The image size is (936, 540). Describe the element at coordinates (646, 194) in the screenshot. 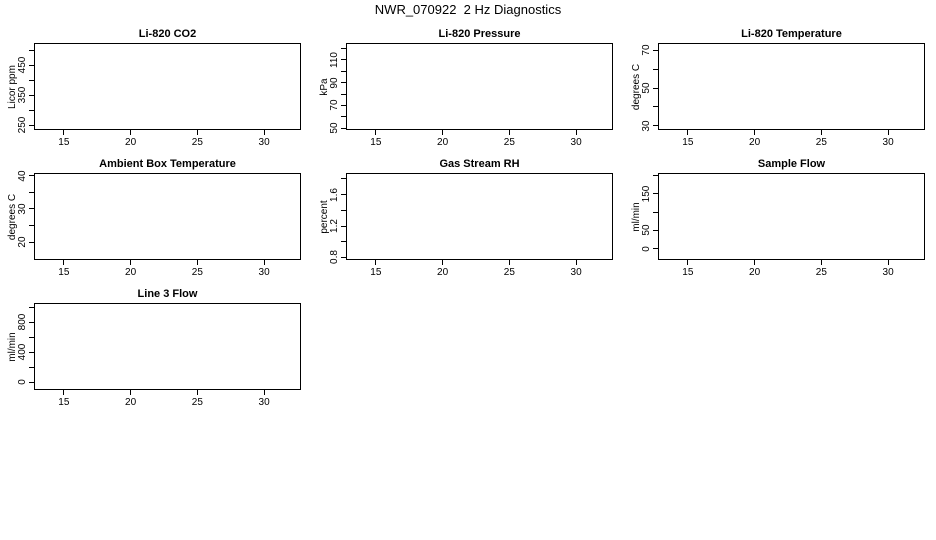

I see `y-tick-label: 150` at that location.